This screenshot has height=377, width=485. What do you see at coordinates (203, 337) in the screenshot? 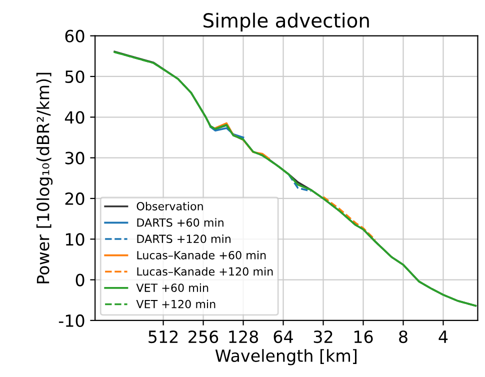
I see `x-tick-label: 256` at bounding box center [203, 337].